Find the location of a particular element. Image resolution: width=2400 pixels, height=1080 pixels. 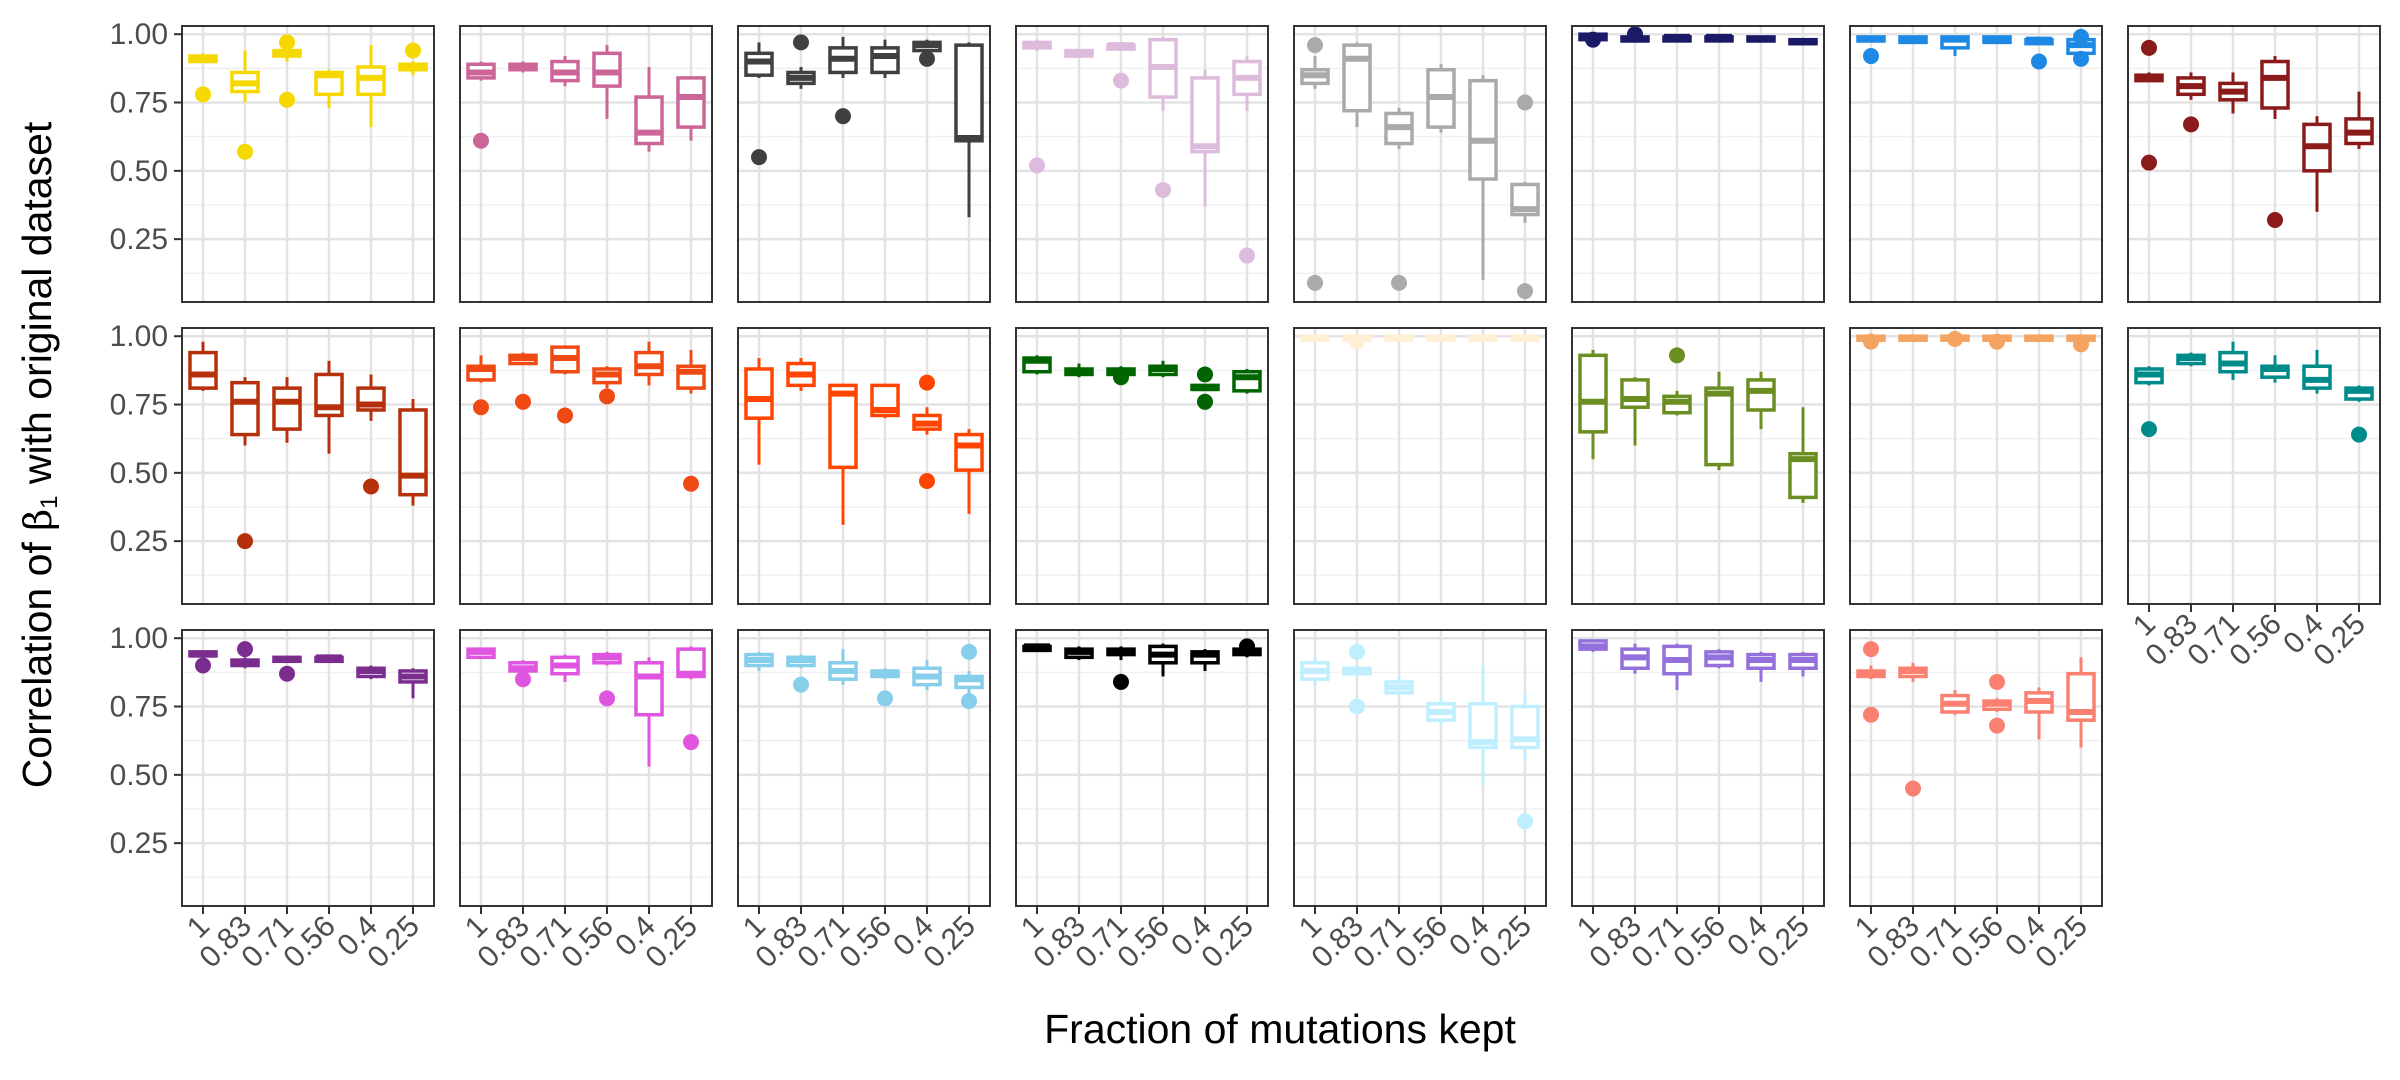

facet-panel-22: 10.830.710.560.40.25 is located at coordinates (1698, 802).